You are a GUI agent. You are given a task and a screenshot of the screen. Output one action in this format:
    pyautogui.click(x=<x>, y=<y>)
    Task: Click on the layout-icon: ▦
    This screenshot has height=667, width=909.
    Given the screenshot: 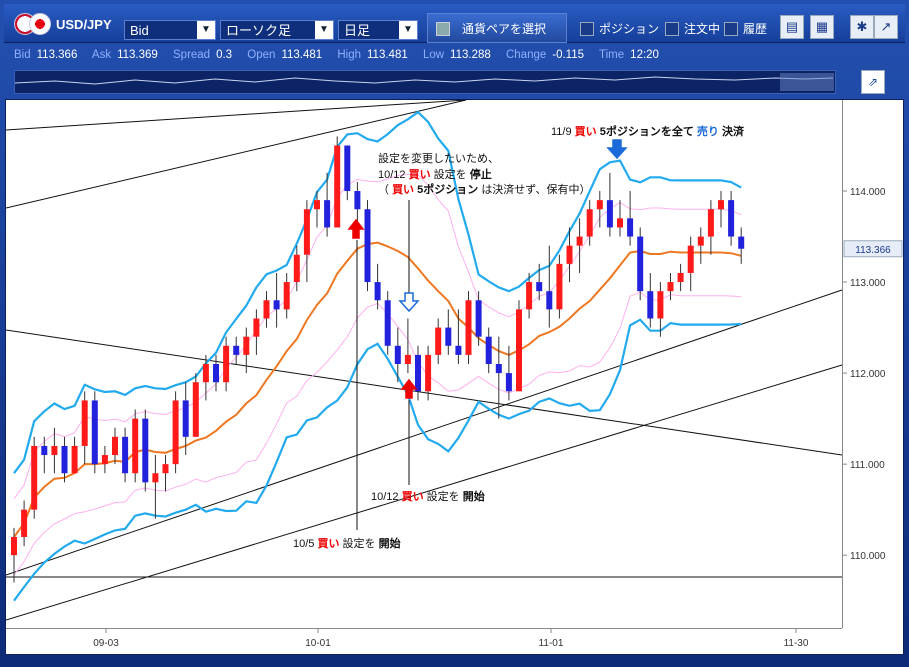 What is the action you would take?
    pyautogui.click(x=822, y=27)
    